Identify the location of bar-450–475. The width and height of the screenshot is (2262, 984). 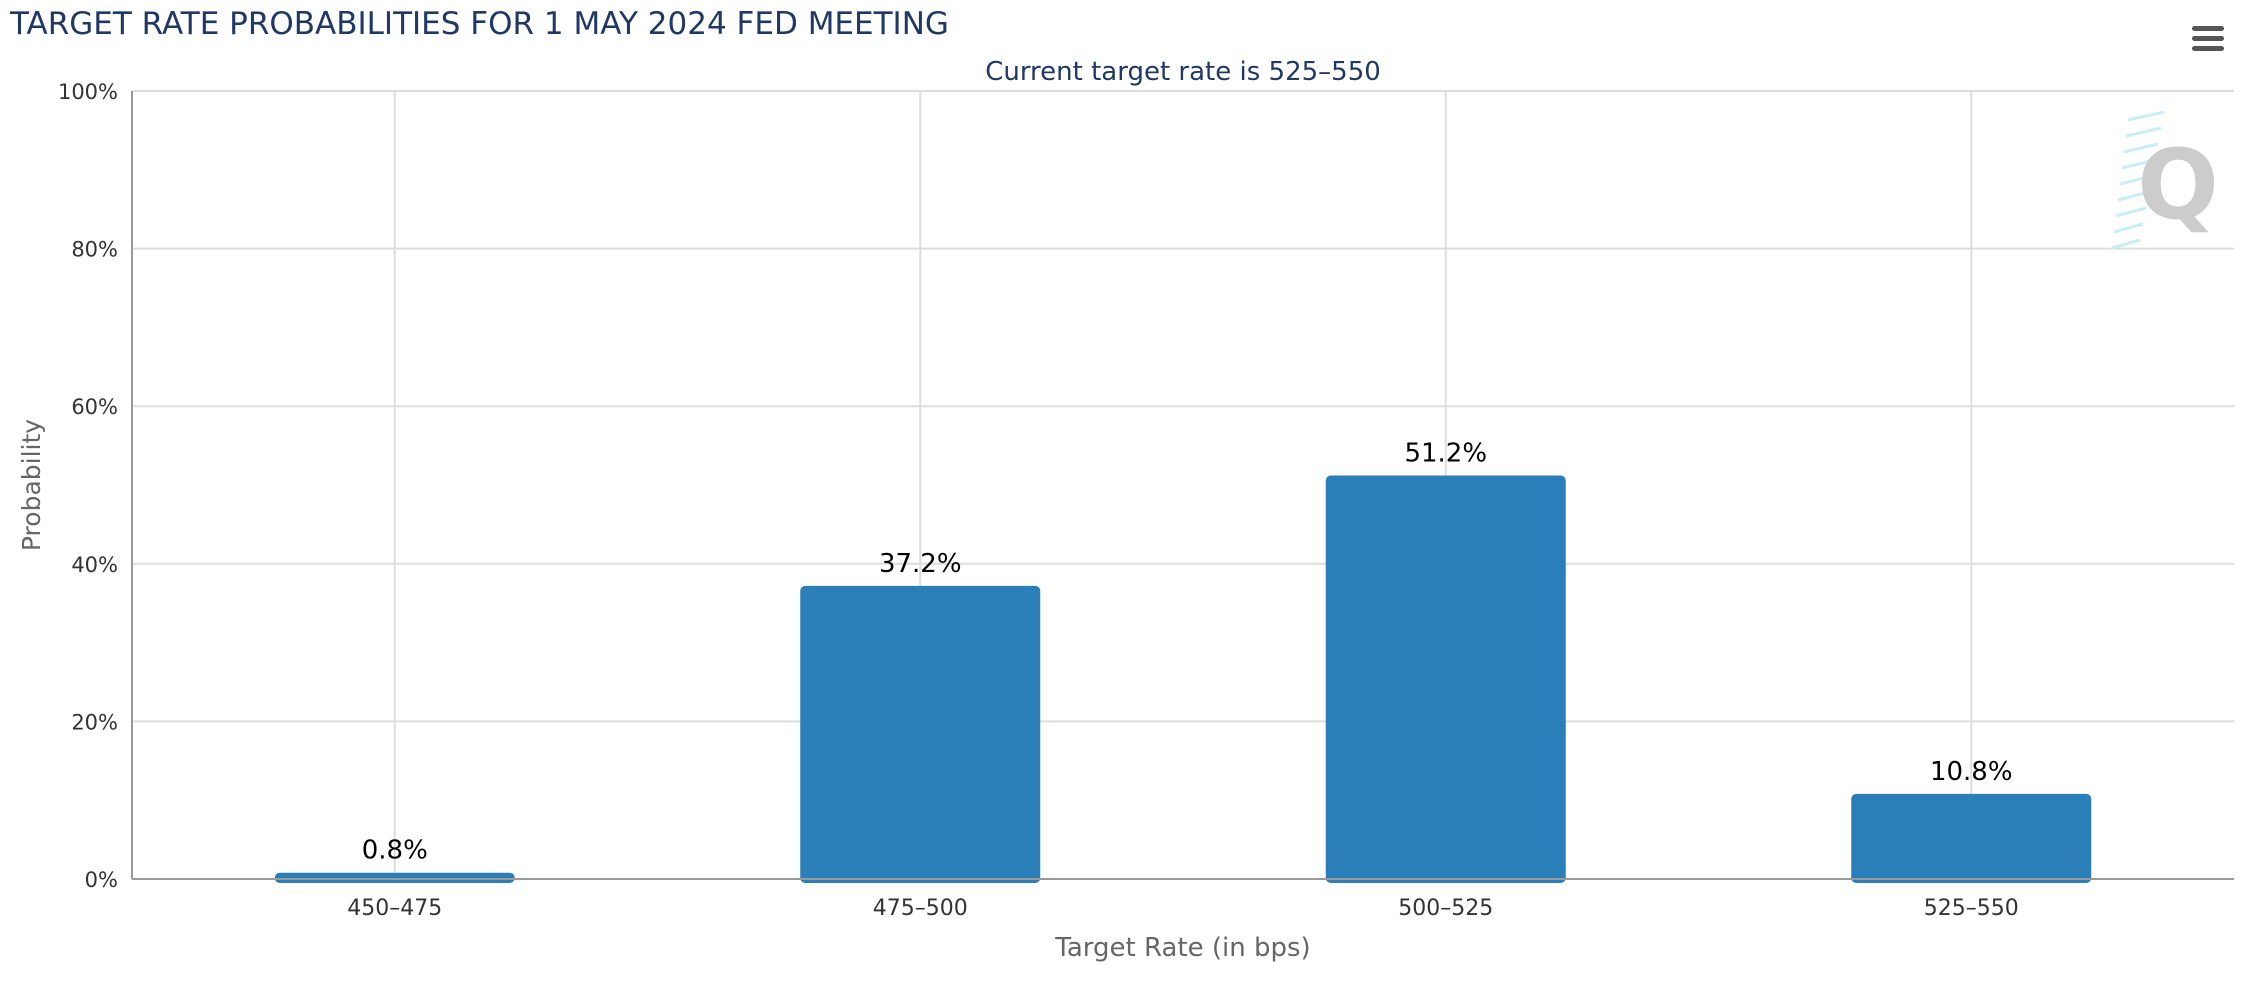
(394, 877).